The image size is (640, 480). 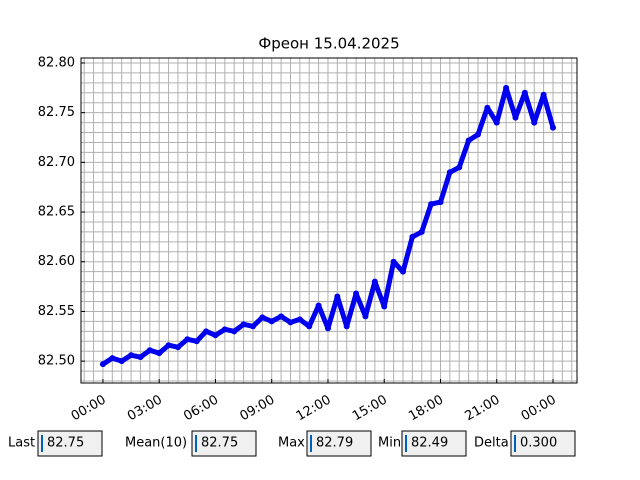 What do you see at coordinates (156, 443) in the screenshot?
I see `stat-label: Mean(10)` at bounding box center [156, 443].